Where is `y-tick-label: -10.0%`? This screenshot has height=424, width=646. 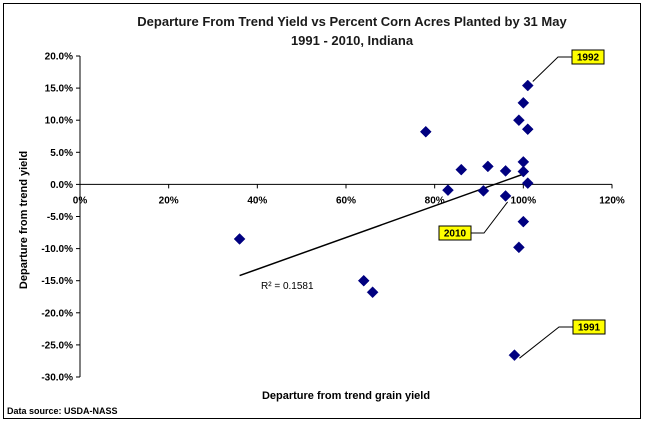 y-tick-label: -10.0% is located at coordinates (57, 249).